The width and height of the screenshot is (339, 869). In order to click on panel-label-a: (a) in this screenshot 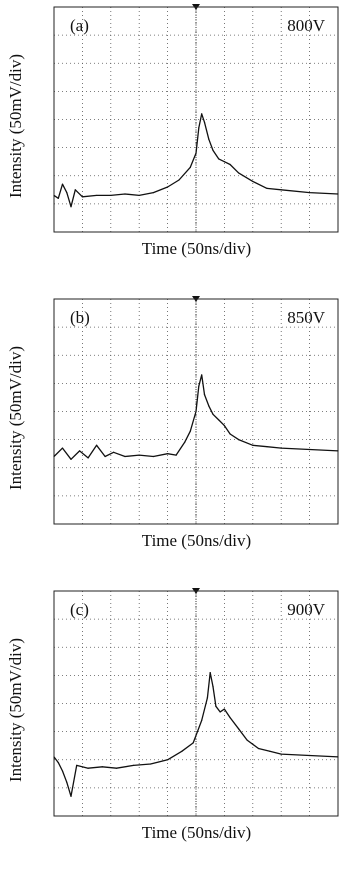, I will do `click(79, 25)`.